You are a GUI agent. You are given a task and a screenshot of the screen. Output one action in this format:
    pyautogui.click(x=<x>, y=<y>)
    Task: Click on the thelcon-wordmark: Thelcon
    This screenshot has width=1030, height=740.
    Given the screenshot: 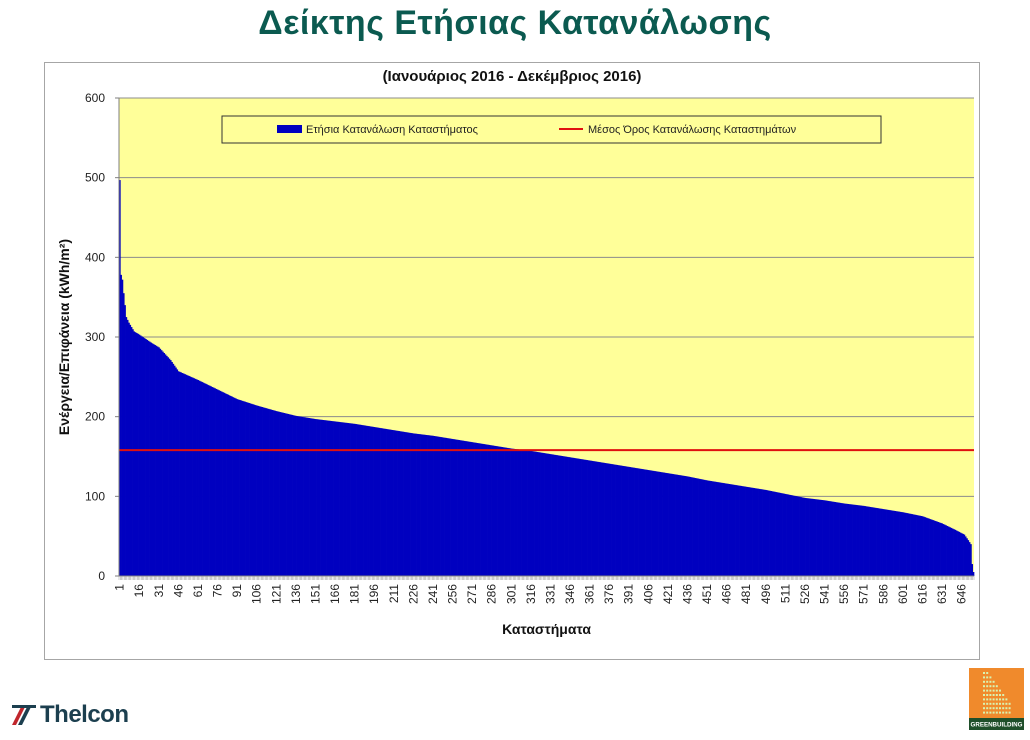 What is the action you would take?
    pyautogui.click(x=84, y=714)
    